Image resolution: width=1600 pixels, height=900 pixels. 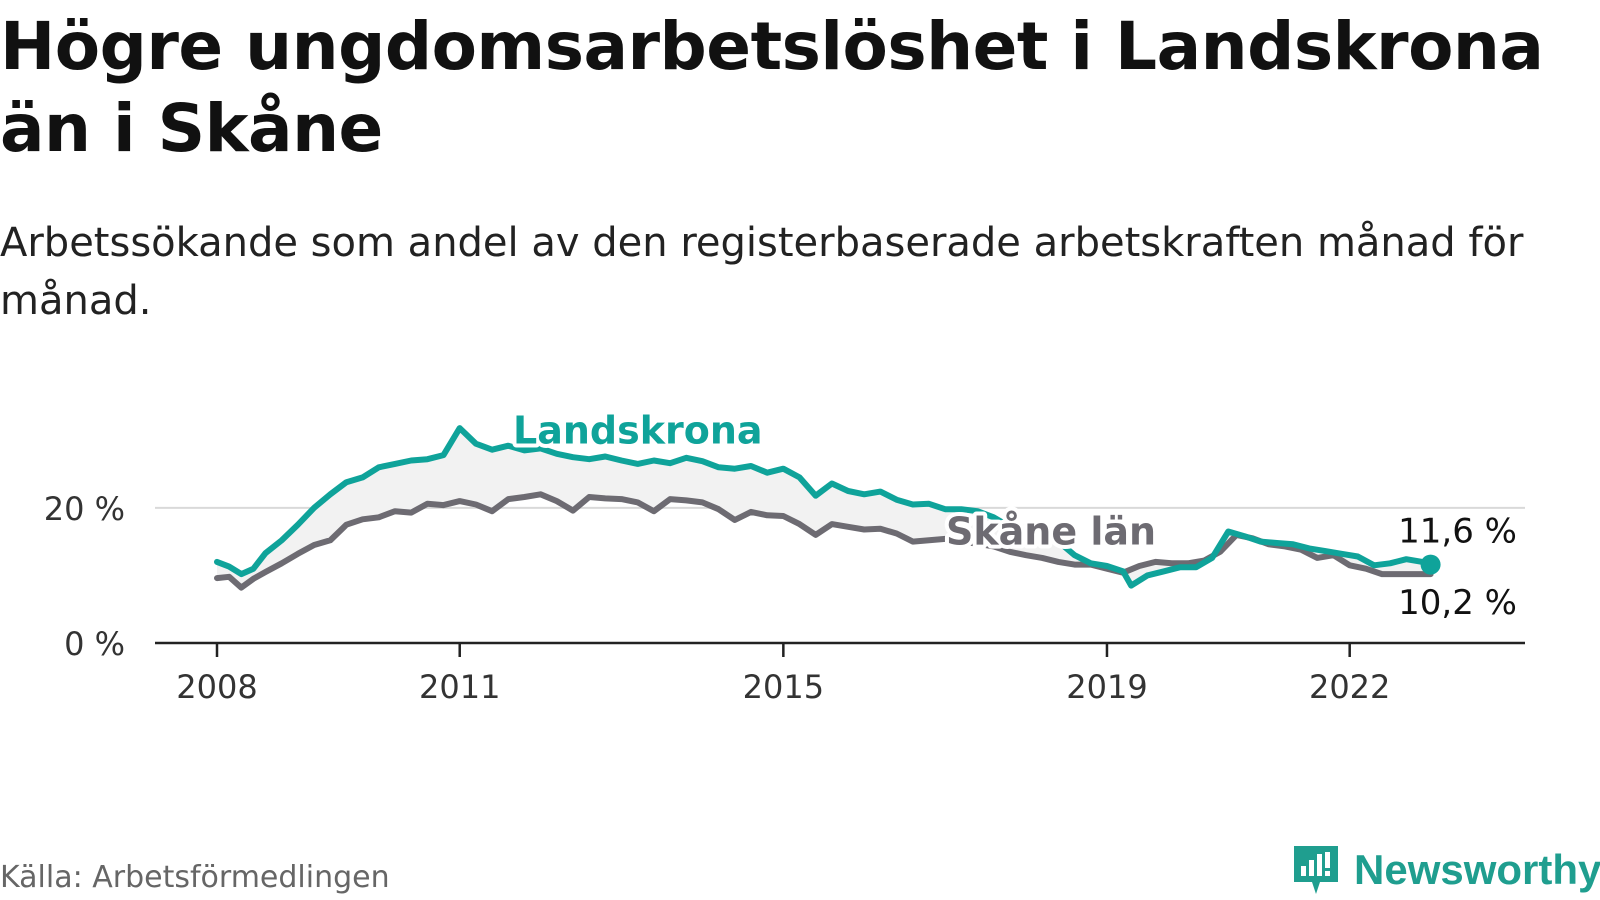 I want to click on x-tick-label: 2019, so click(x=1106, y=687).